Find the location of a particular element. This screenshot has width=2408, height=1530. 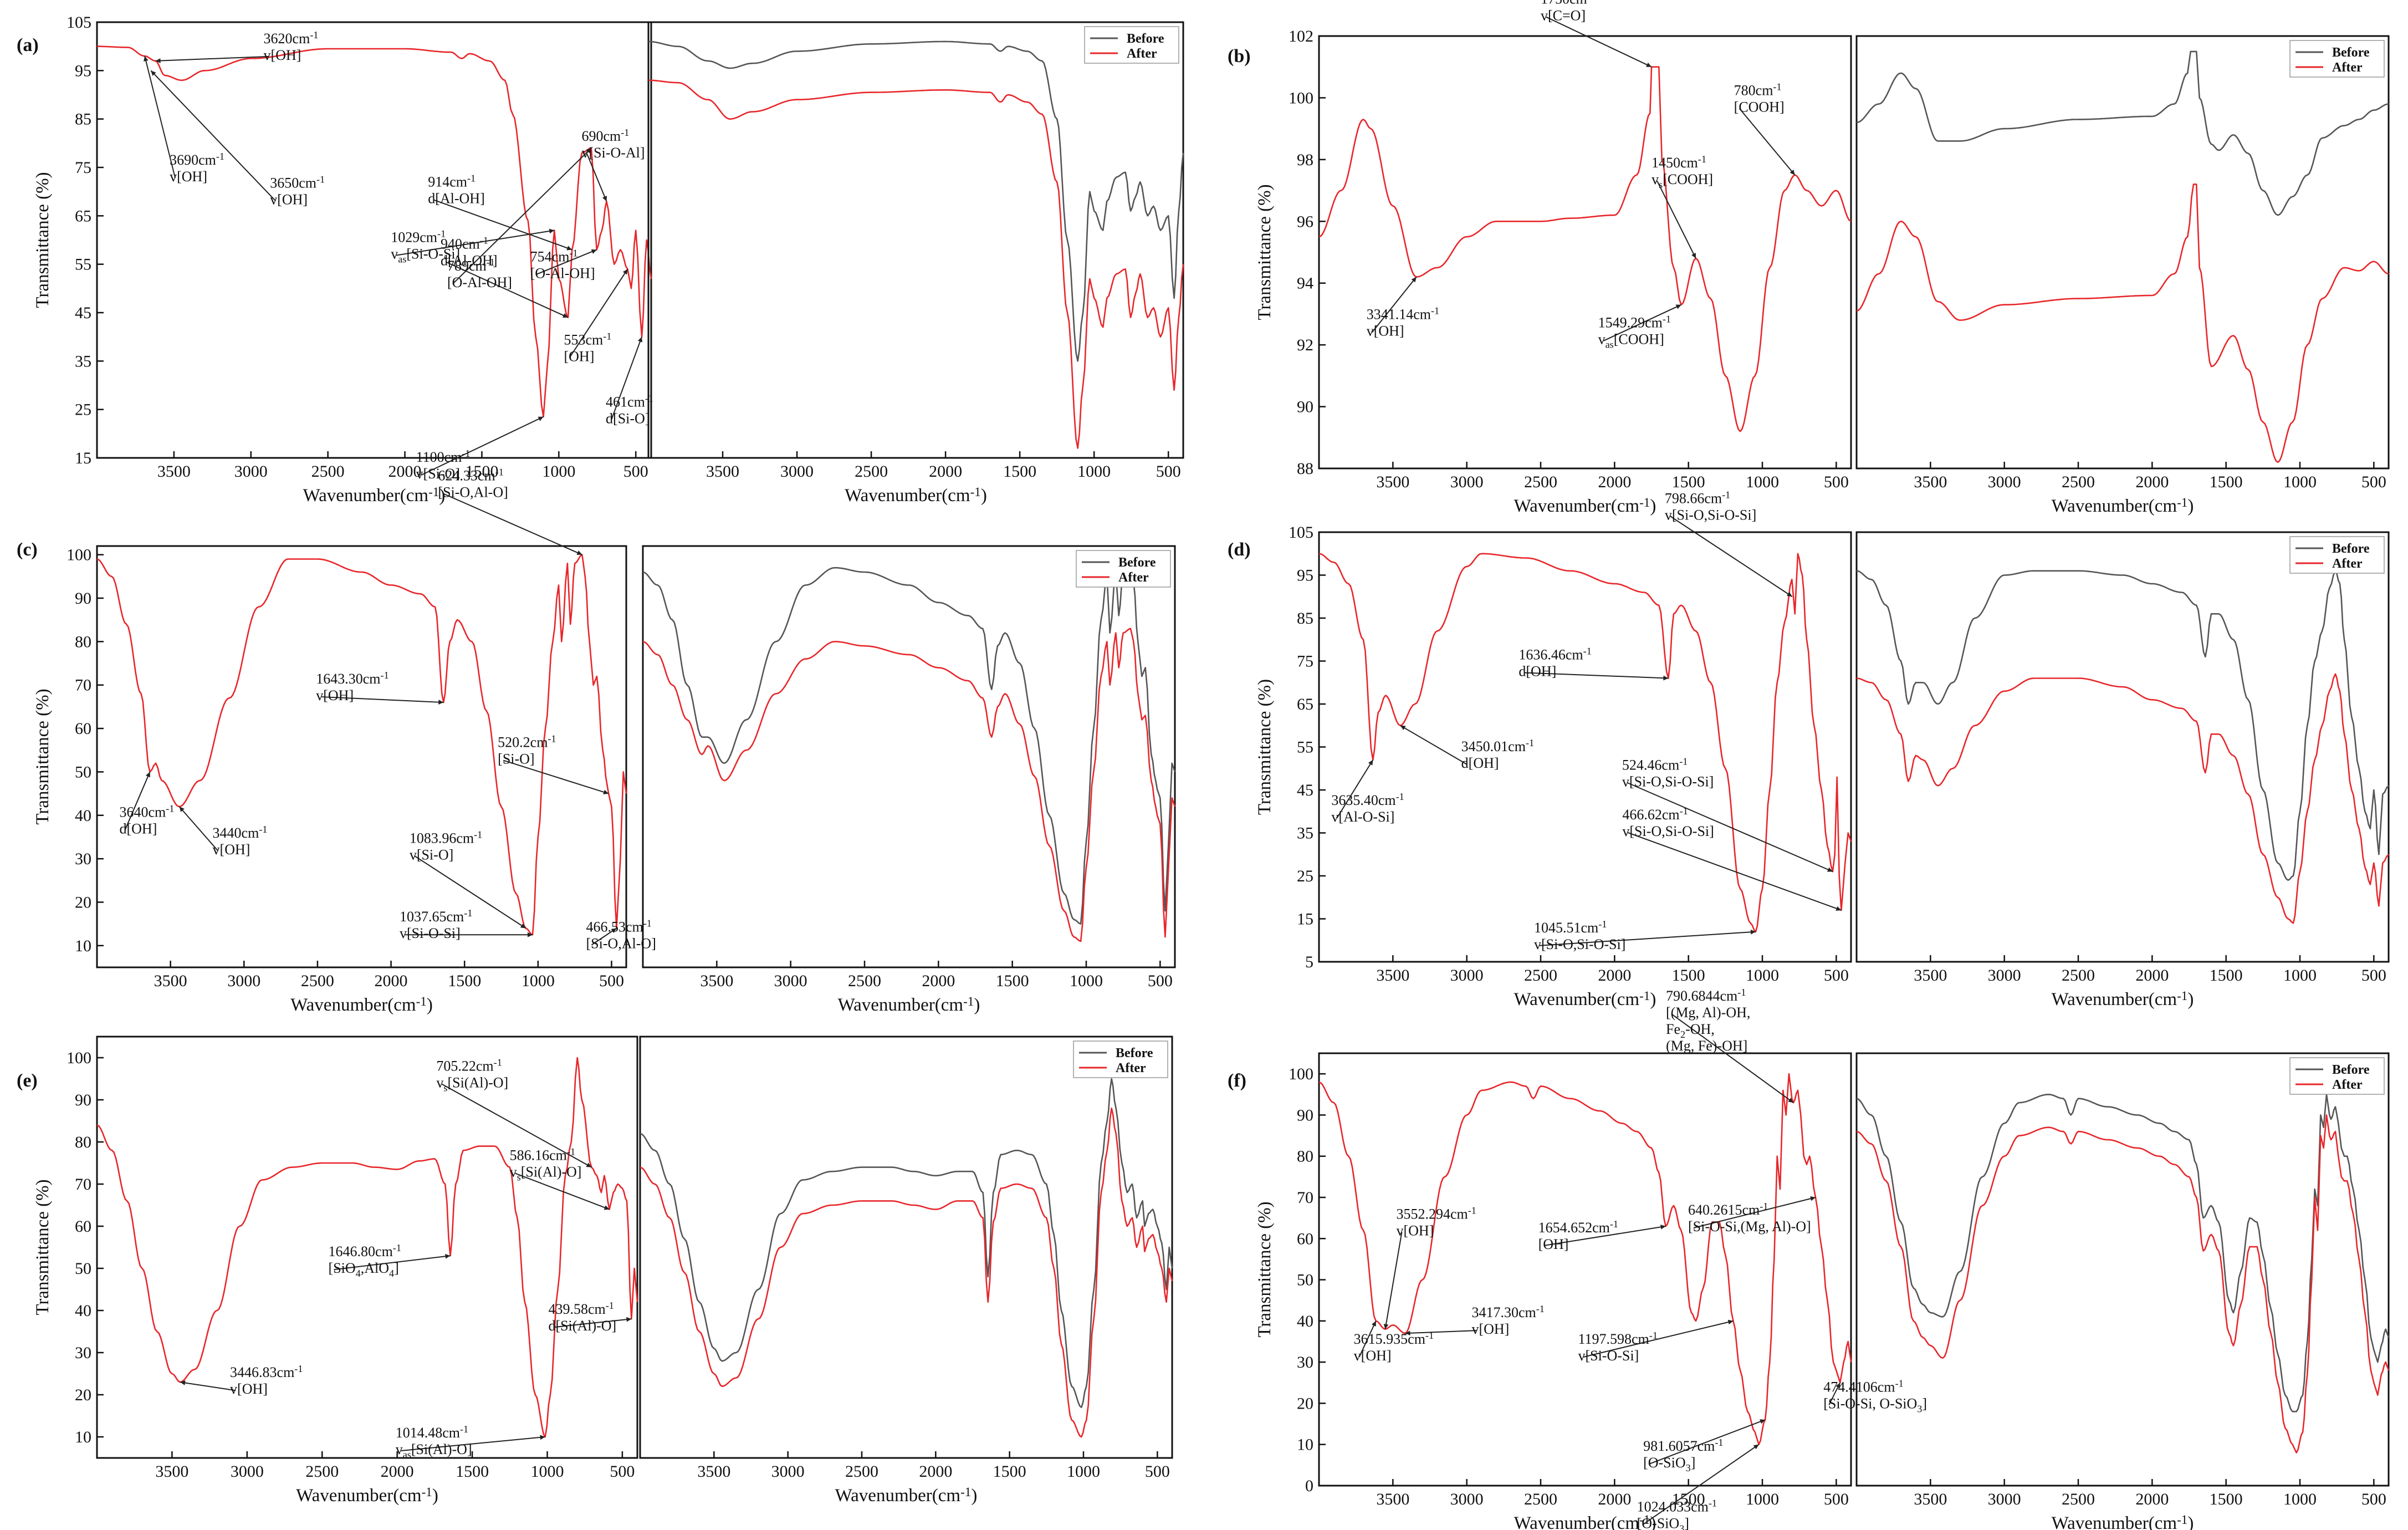

annotation-text: [O-Al-OH] is located at coordinates (479, 282).